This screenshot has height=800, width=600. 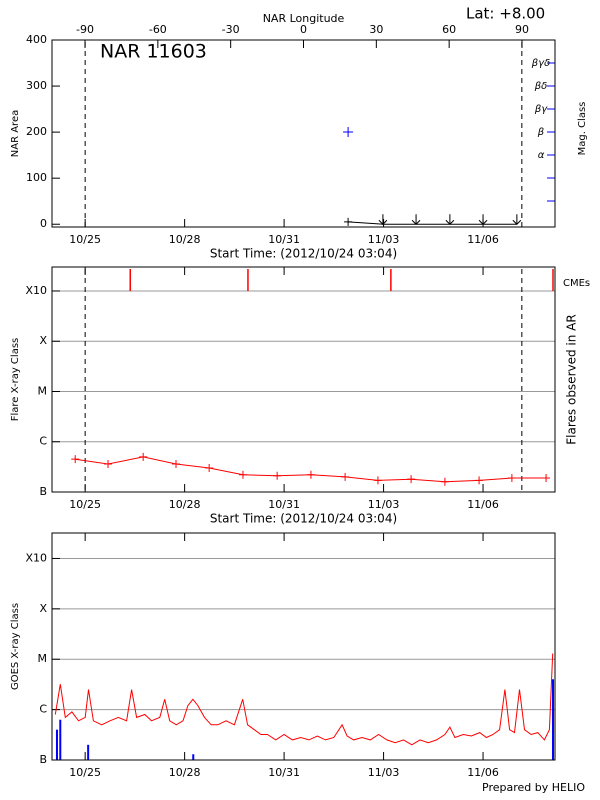 I want to click on y-tick-label: 100, so click(x=36, y=177).